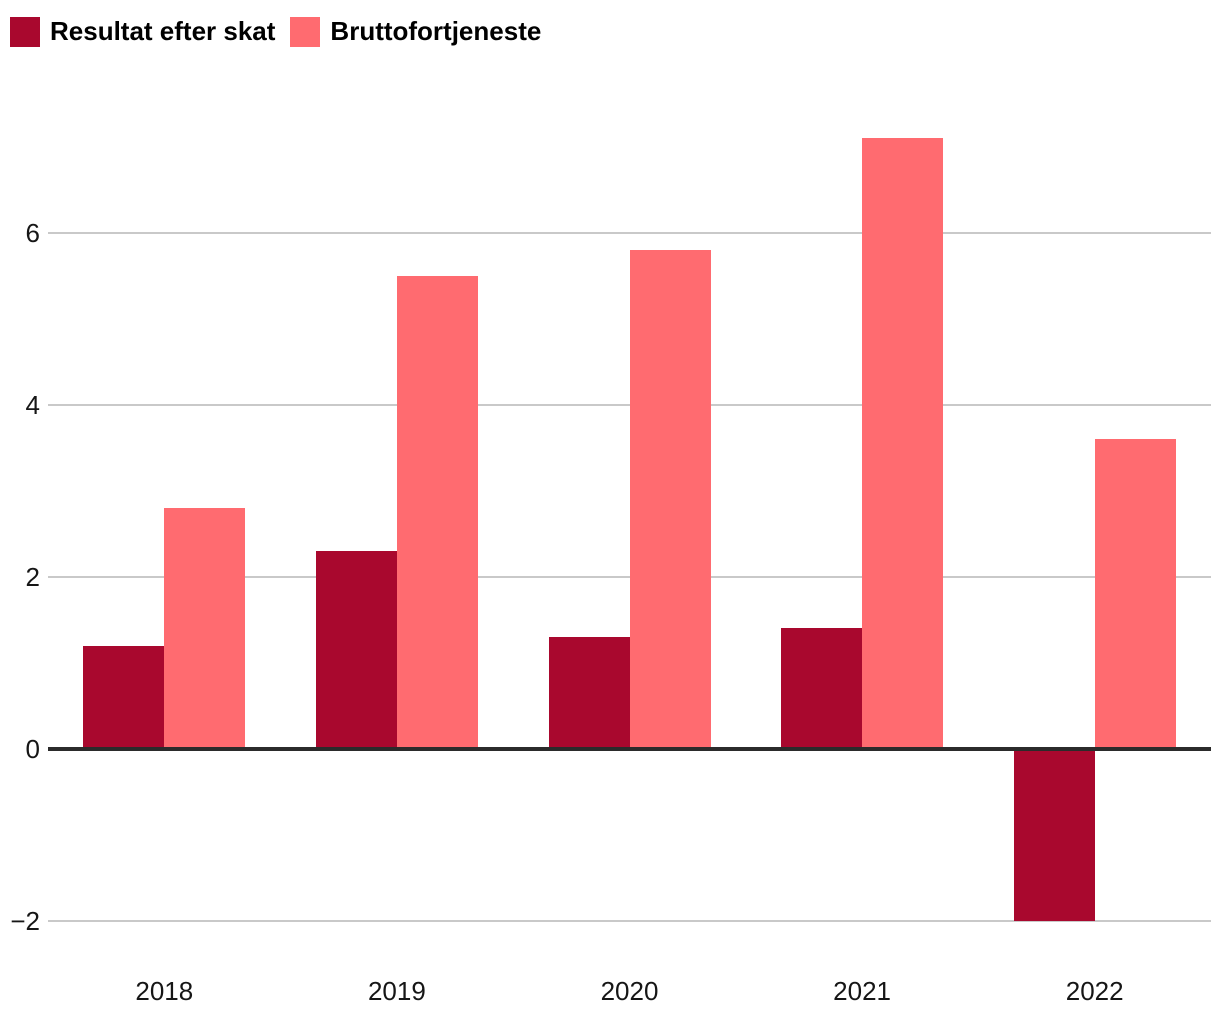 This screenshot has width=1220, height=1020. What do you see at coordinates (629, 748) in the screenshot?
I see `zero-axis-line` at bounding box center [629, 748].